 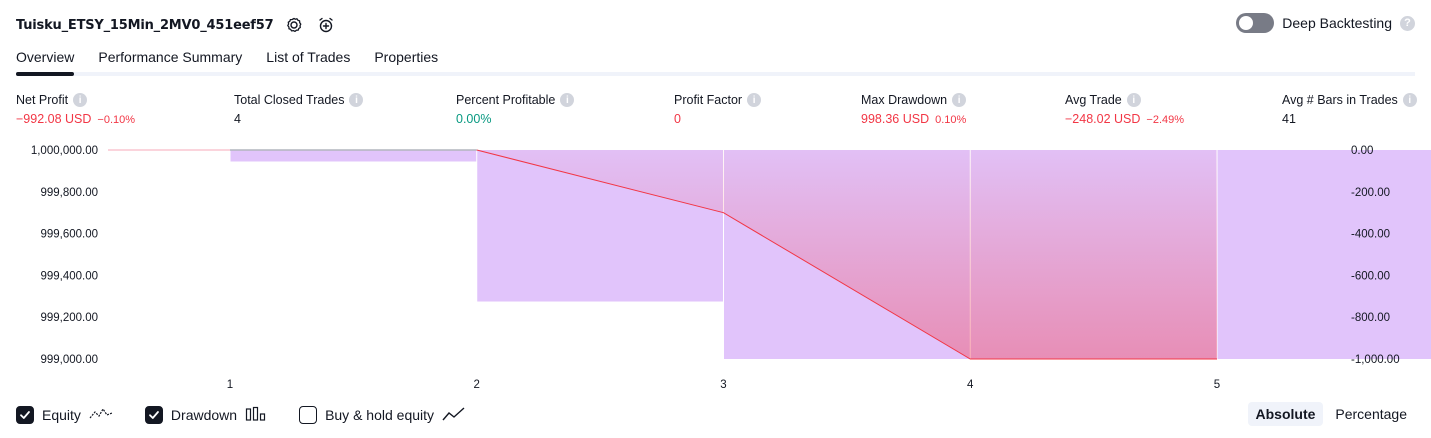 I want to click on strategy-title: Tuisku_ETSY_15Min_2MV0_451eef57, so click(x=145, y=25).